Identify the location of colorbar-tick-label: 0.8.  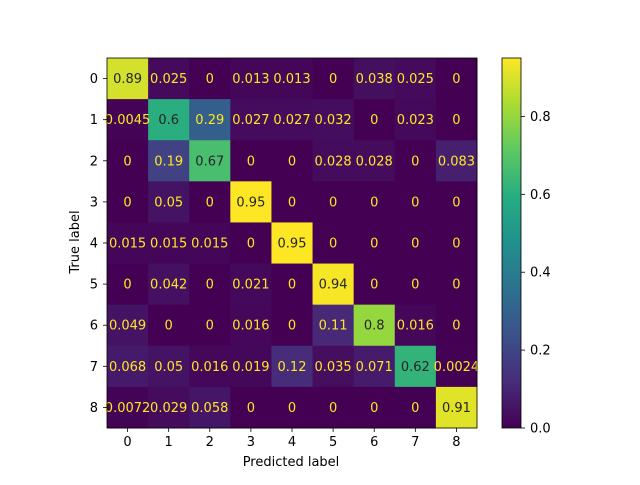
(540, 117).